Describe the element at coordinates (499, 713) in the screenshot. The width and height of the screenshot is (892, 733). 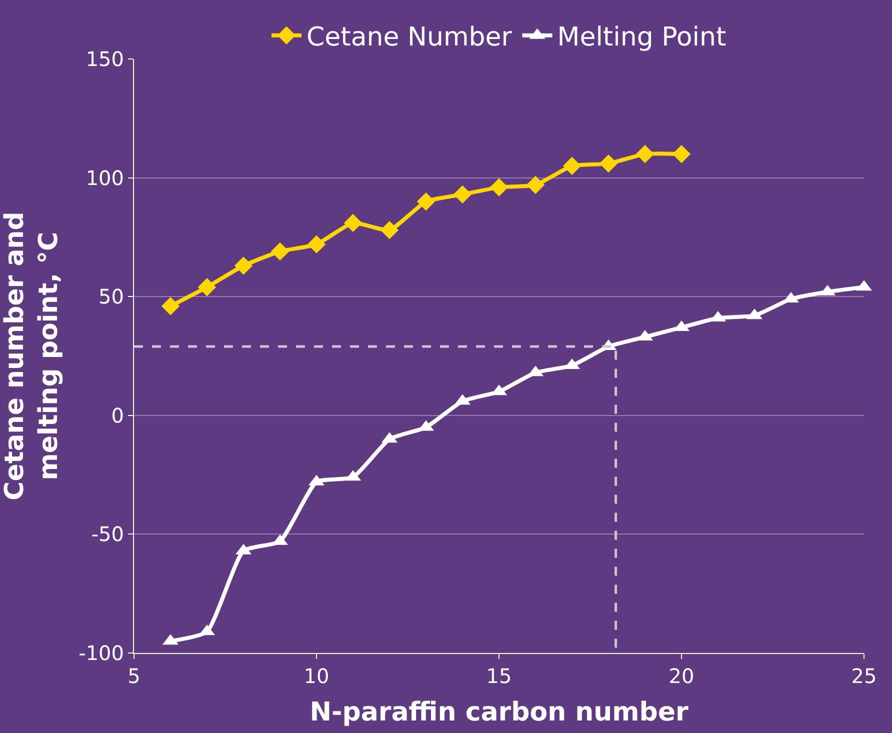
I see `x-axis-title: N-paraffin carbon number` at that location.